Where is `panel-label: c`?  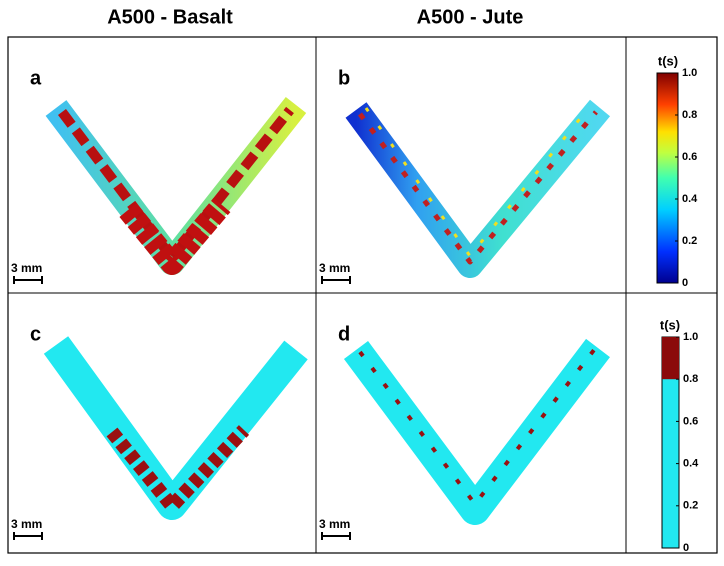 panel-label: c is located at coordinates (35, 334).